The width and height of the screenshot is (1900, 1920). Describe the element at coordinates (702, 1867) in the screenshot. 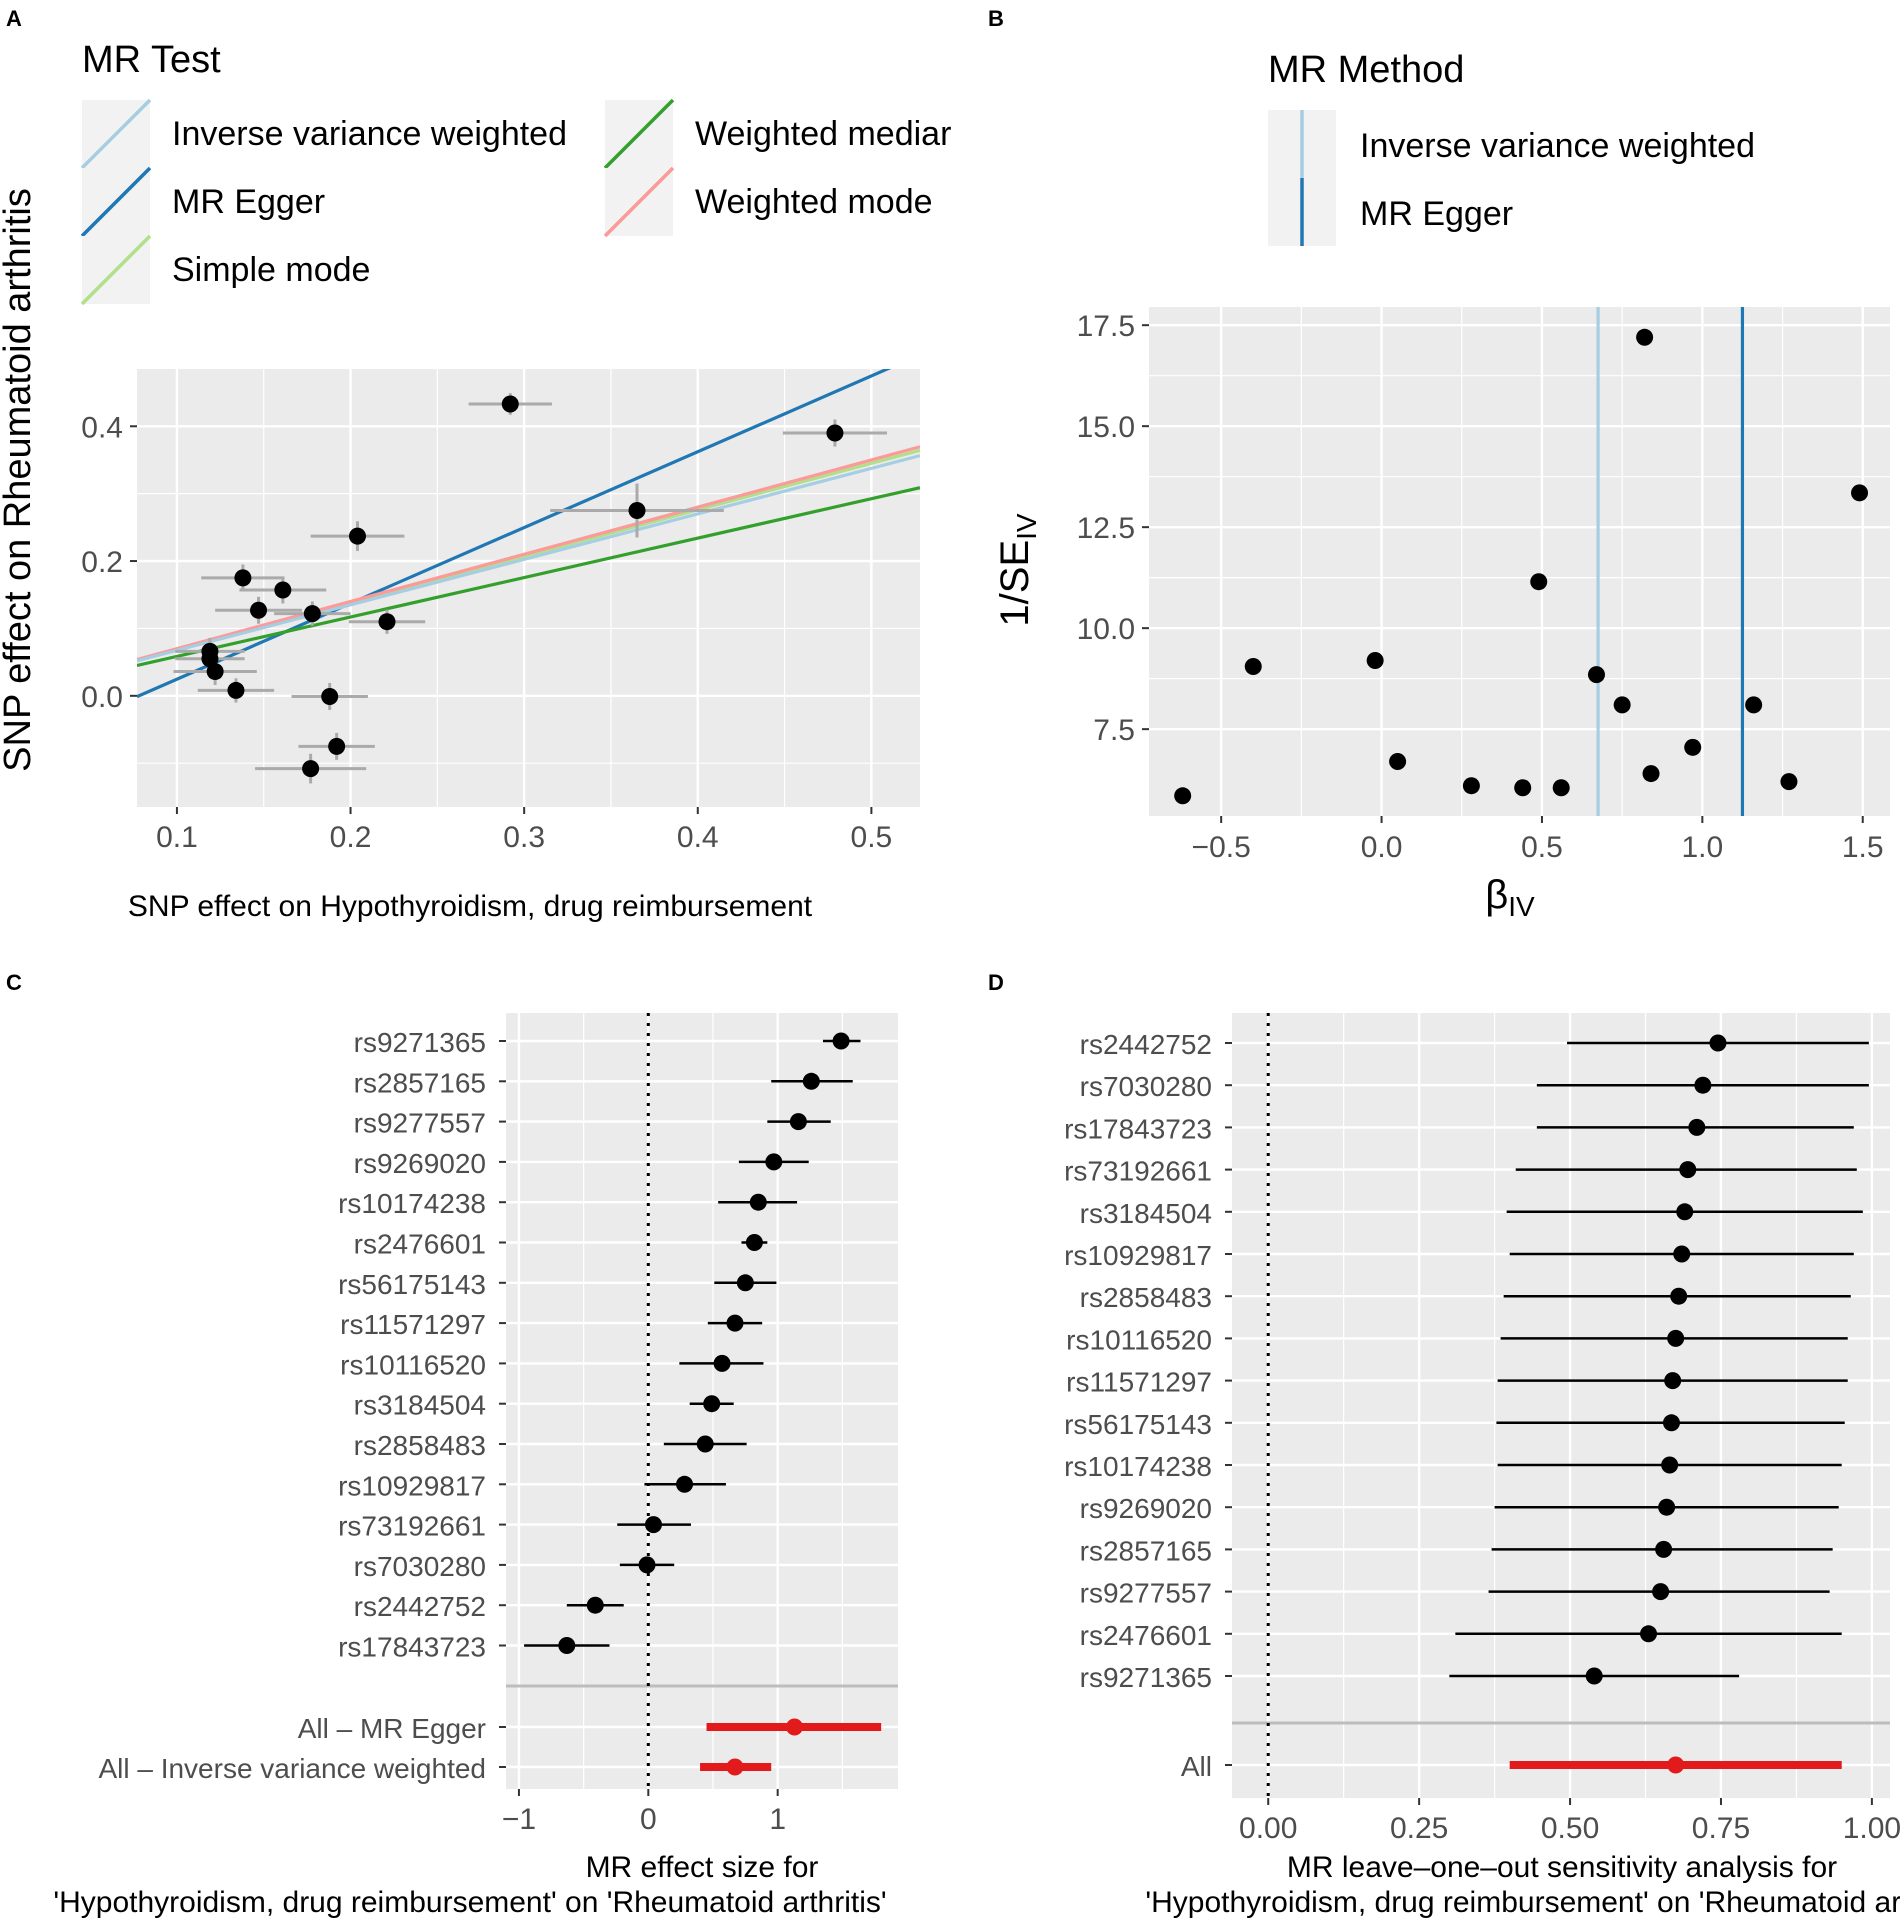

I see `xlabel-c-line1: MR effect size for` at that location.